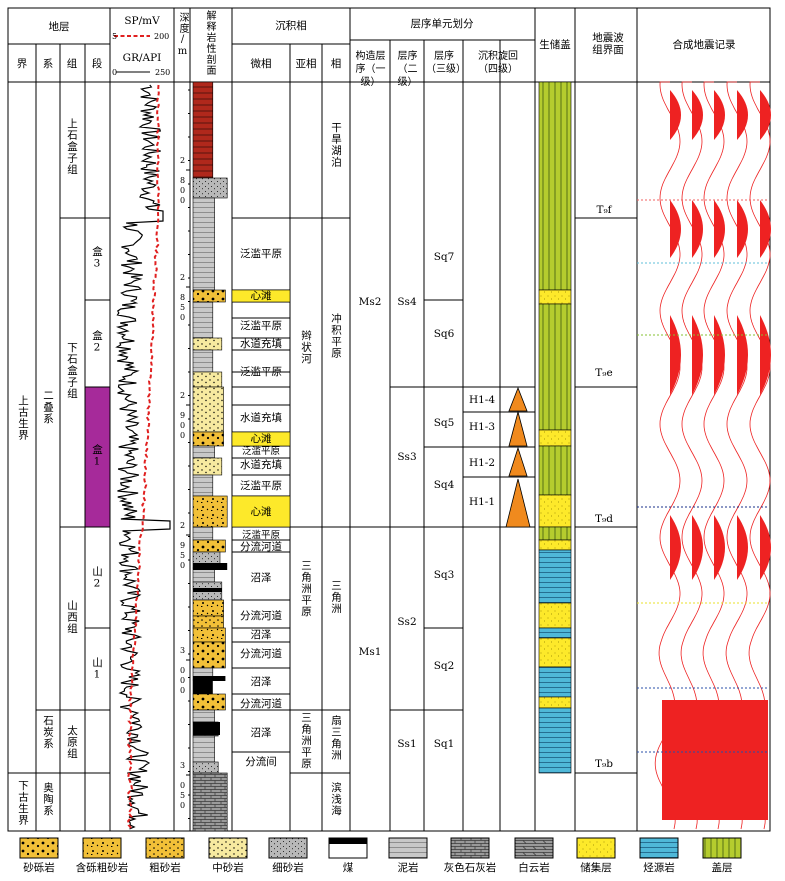 The width and height of the screenshot is (785, 881). What do you see at coordinates (210, 456) in the screenshot?
I see `lithology-column` at bounding box center [210, 456].